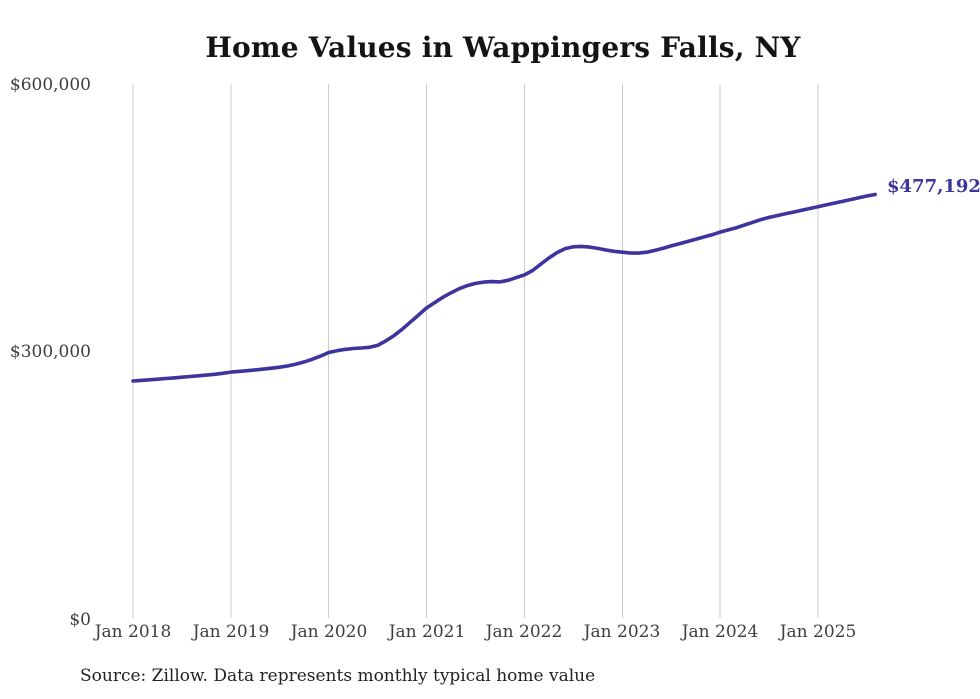  Describe the element at coordinates (133, 632) in the screenshot. I see `x-tick-label: Jan 2018` at that location.